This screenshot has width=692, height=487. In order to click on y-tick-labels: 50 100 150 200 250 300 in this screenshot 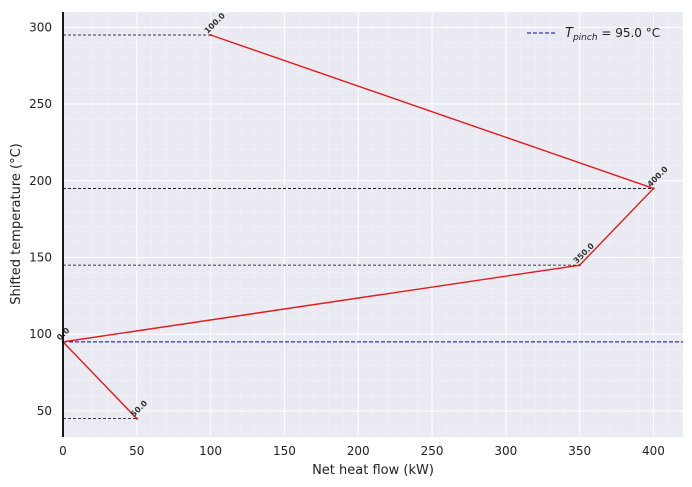, I will do `click(40, 219)`.